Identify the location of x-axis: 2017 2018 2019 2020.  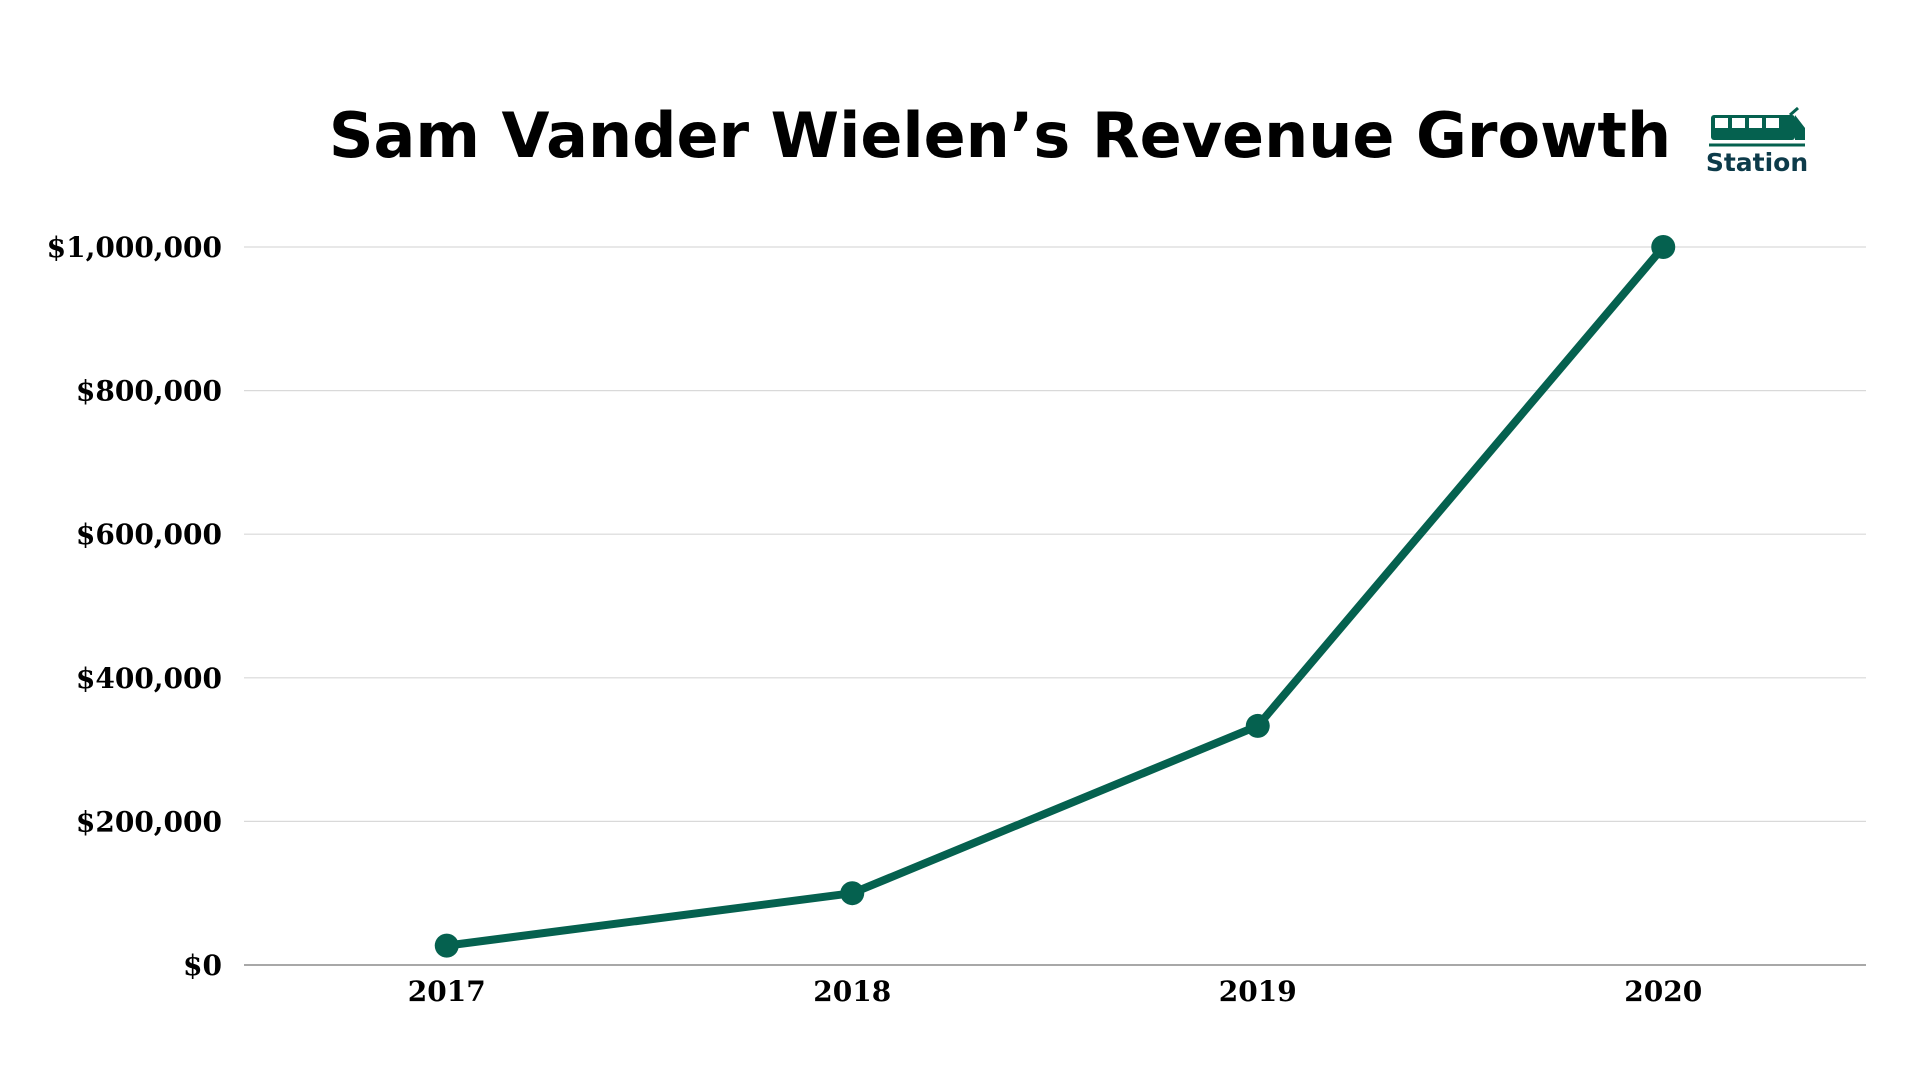
(1055, 986).